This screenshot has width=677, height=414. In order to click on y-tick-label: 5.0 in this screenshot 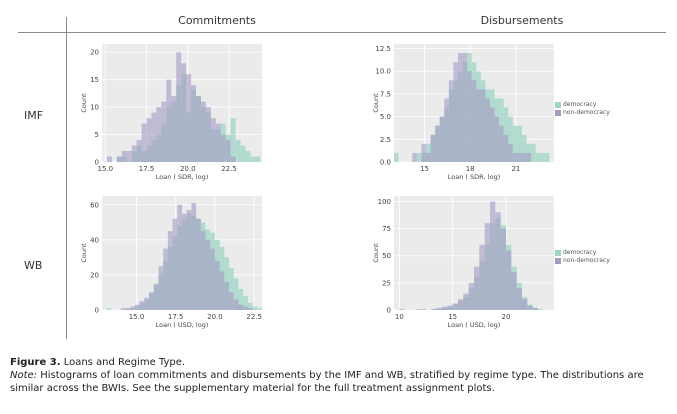, I will do `click(385, 117)`.